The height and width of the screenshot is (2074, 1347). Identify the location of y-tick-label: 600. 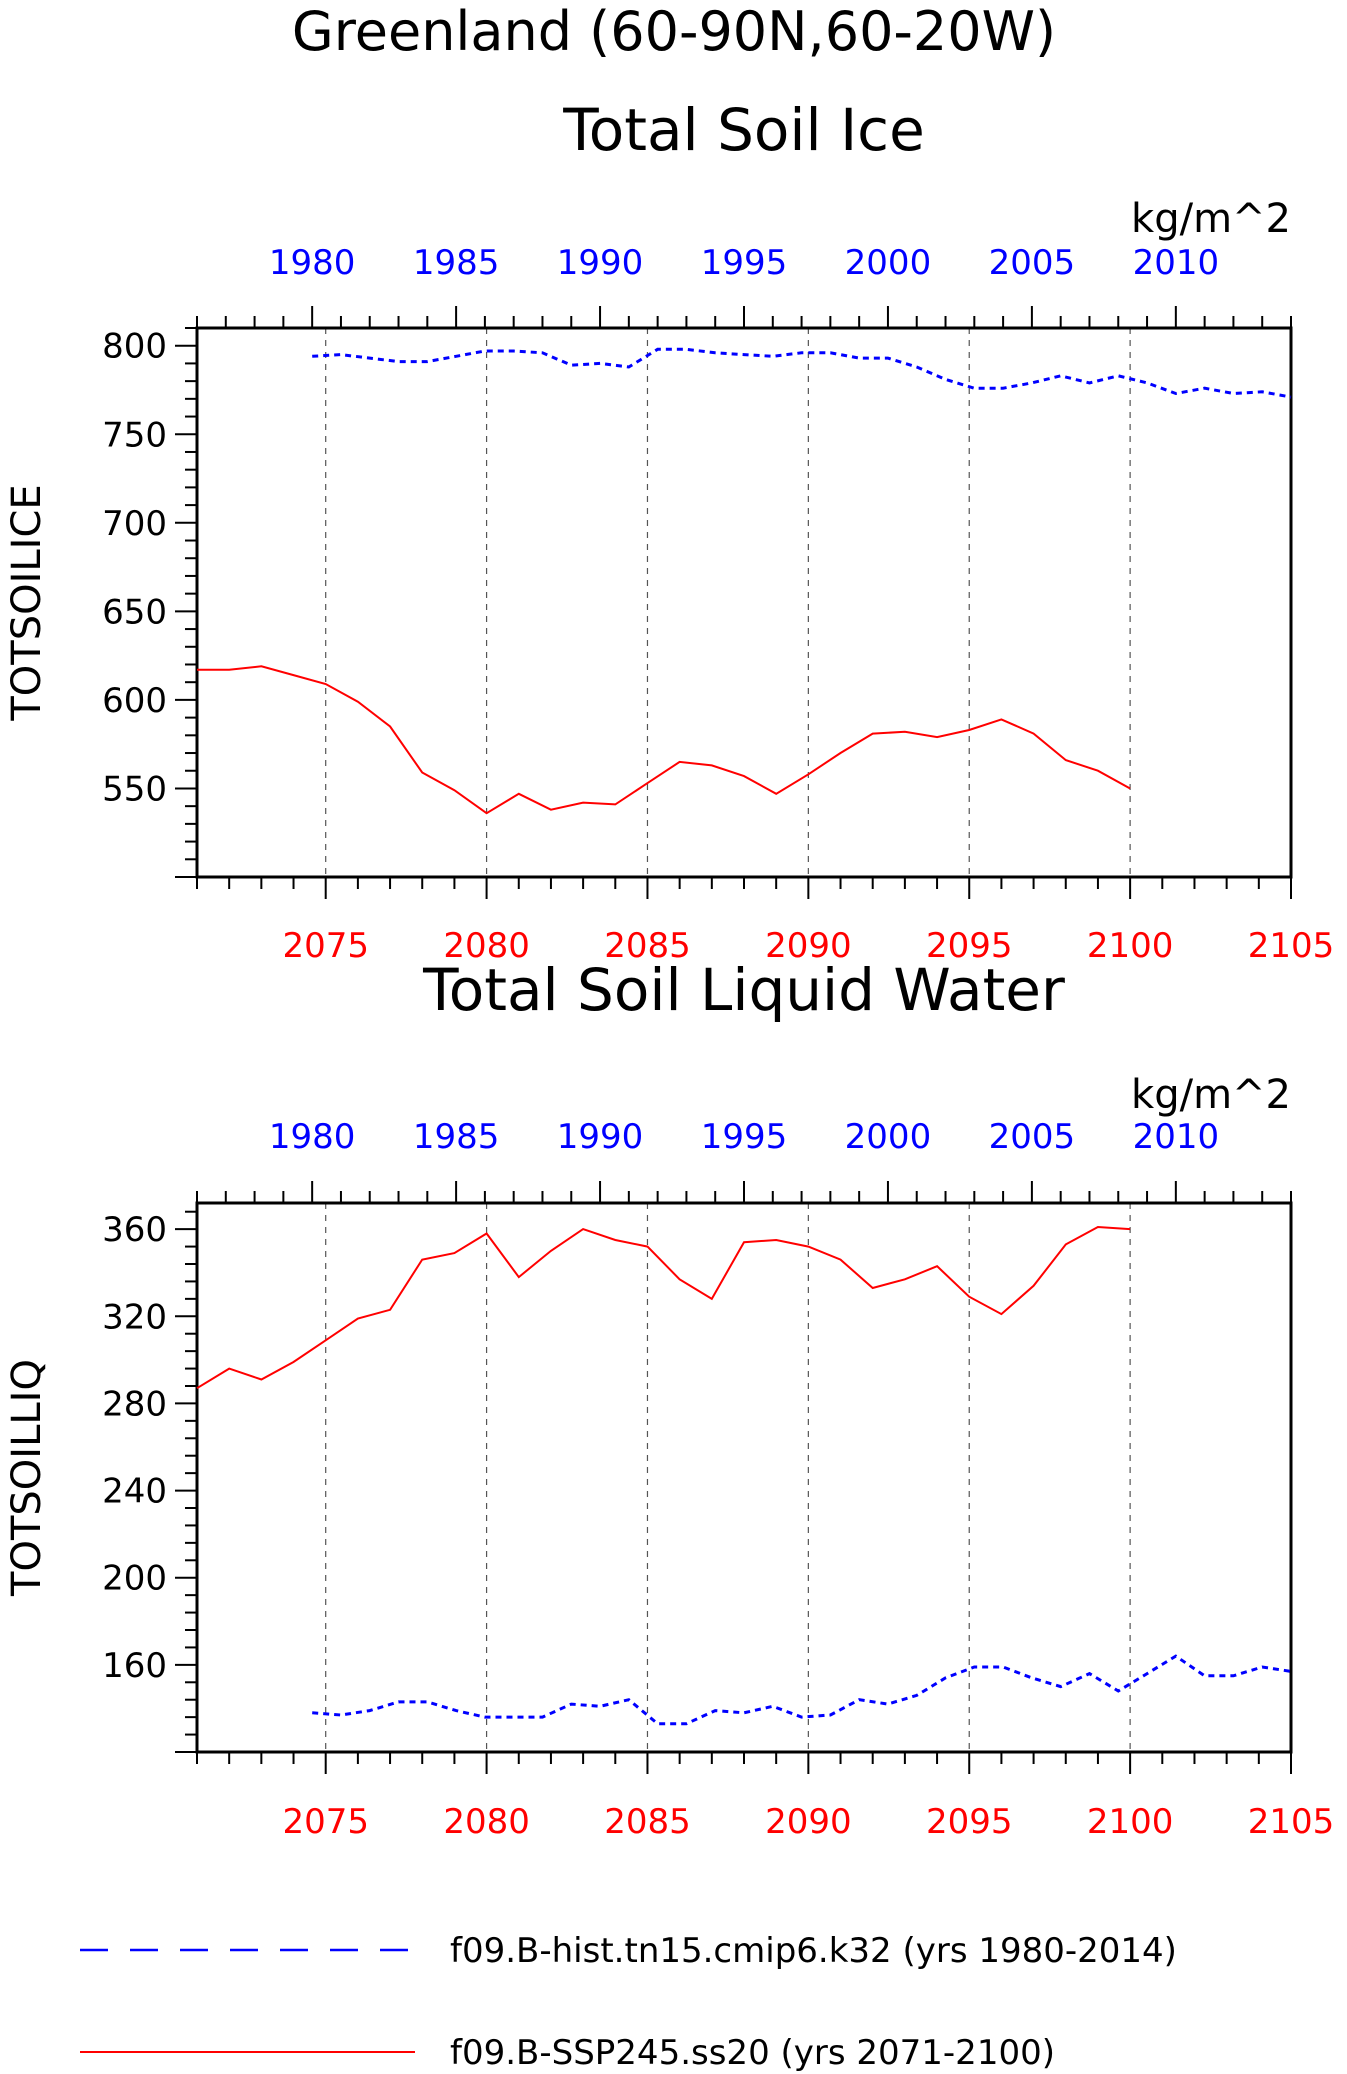
(134, 701).